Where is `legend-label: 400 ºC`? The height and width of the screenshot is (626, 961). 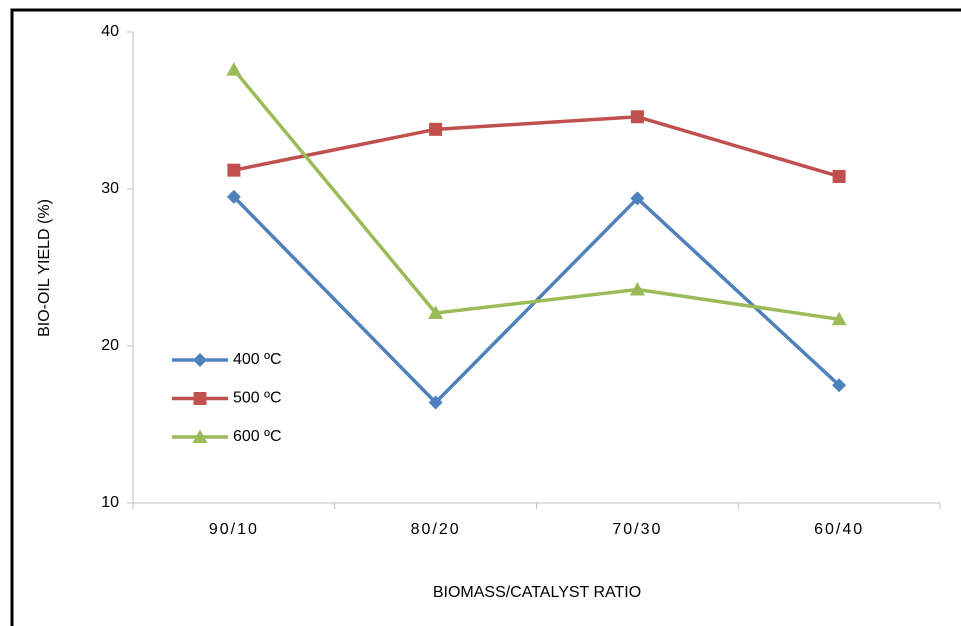 legend-label: 400 ºC is located at coordinates (257, 359).